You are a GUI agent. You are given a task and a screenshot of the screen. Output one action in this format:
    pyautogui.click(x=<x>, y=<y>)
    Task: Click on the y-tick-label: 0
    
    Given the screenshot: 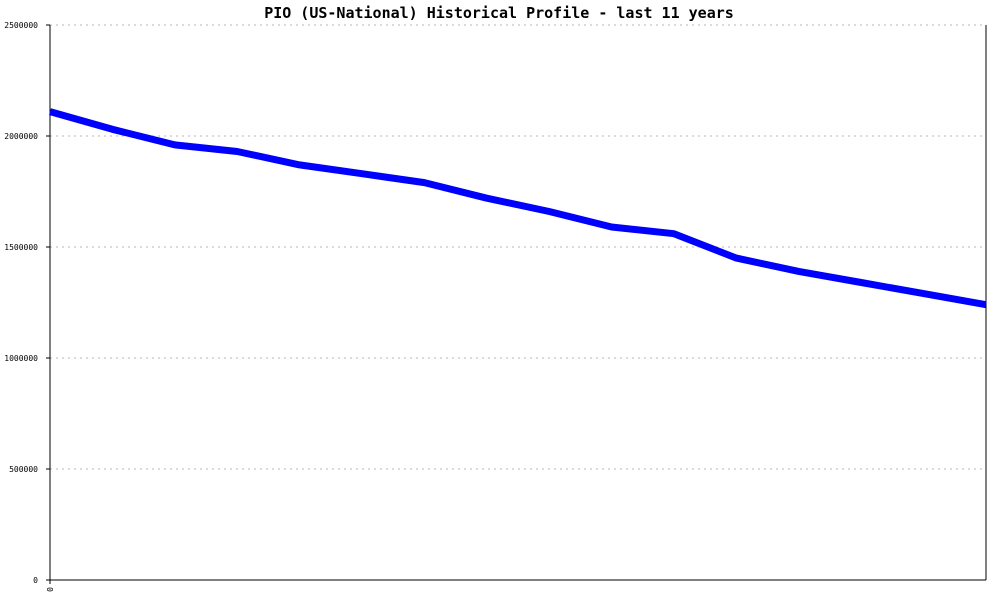 What is the action you would take?
    pyautogui.click(x=35, y=580)
    